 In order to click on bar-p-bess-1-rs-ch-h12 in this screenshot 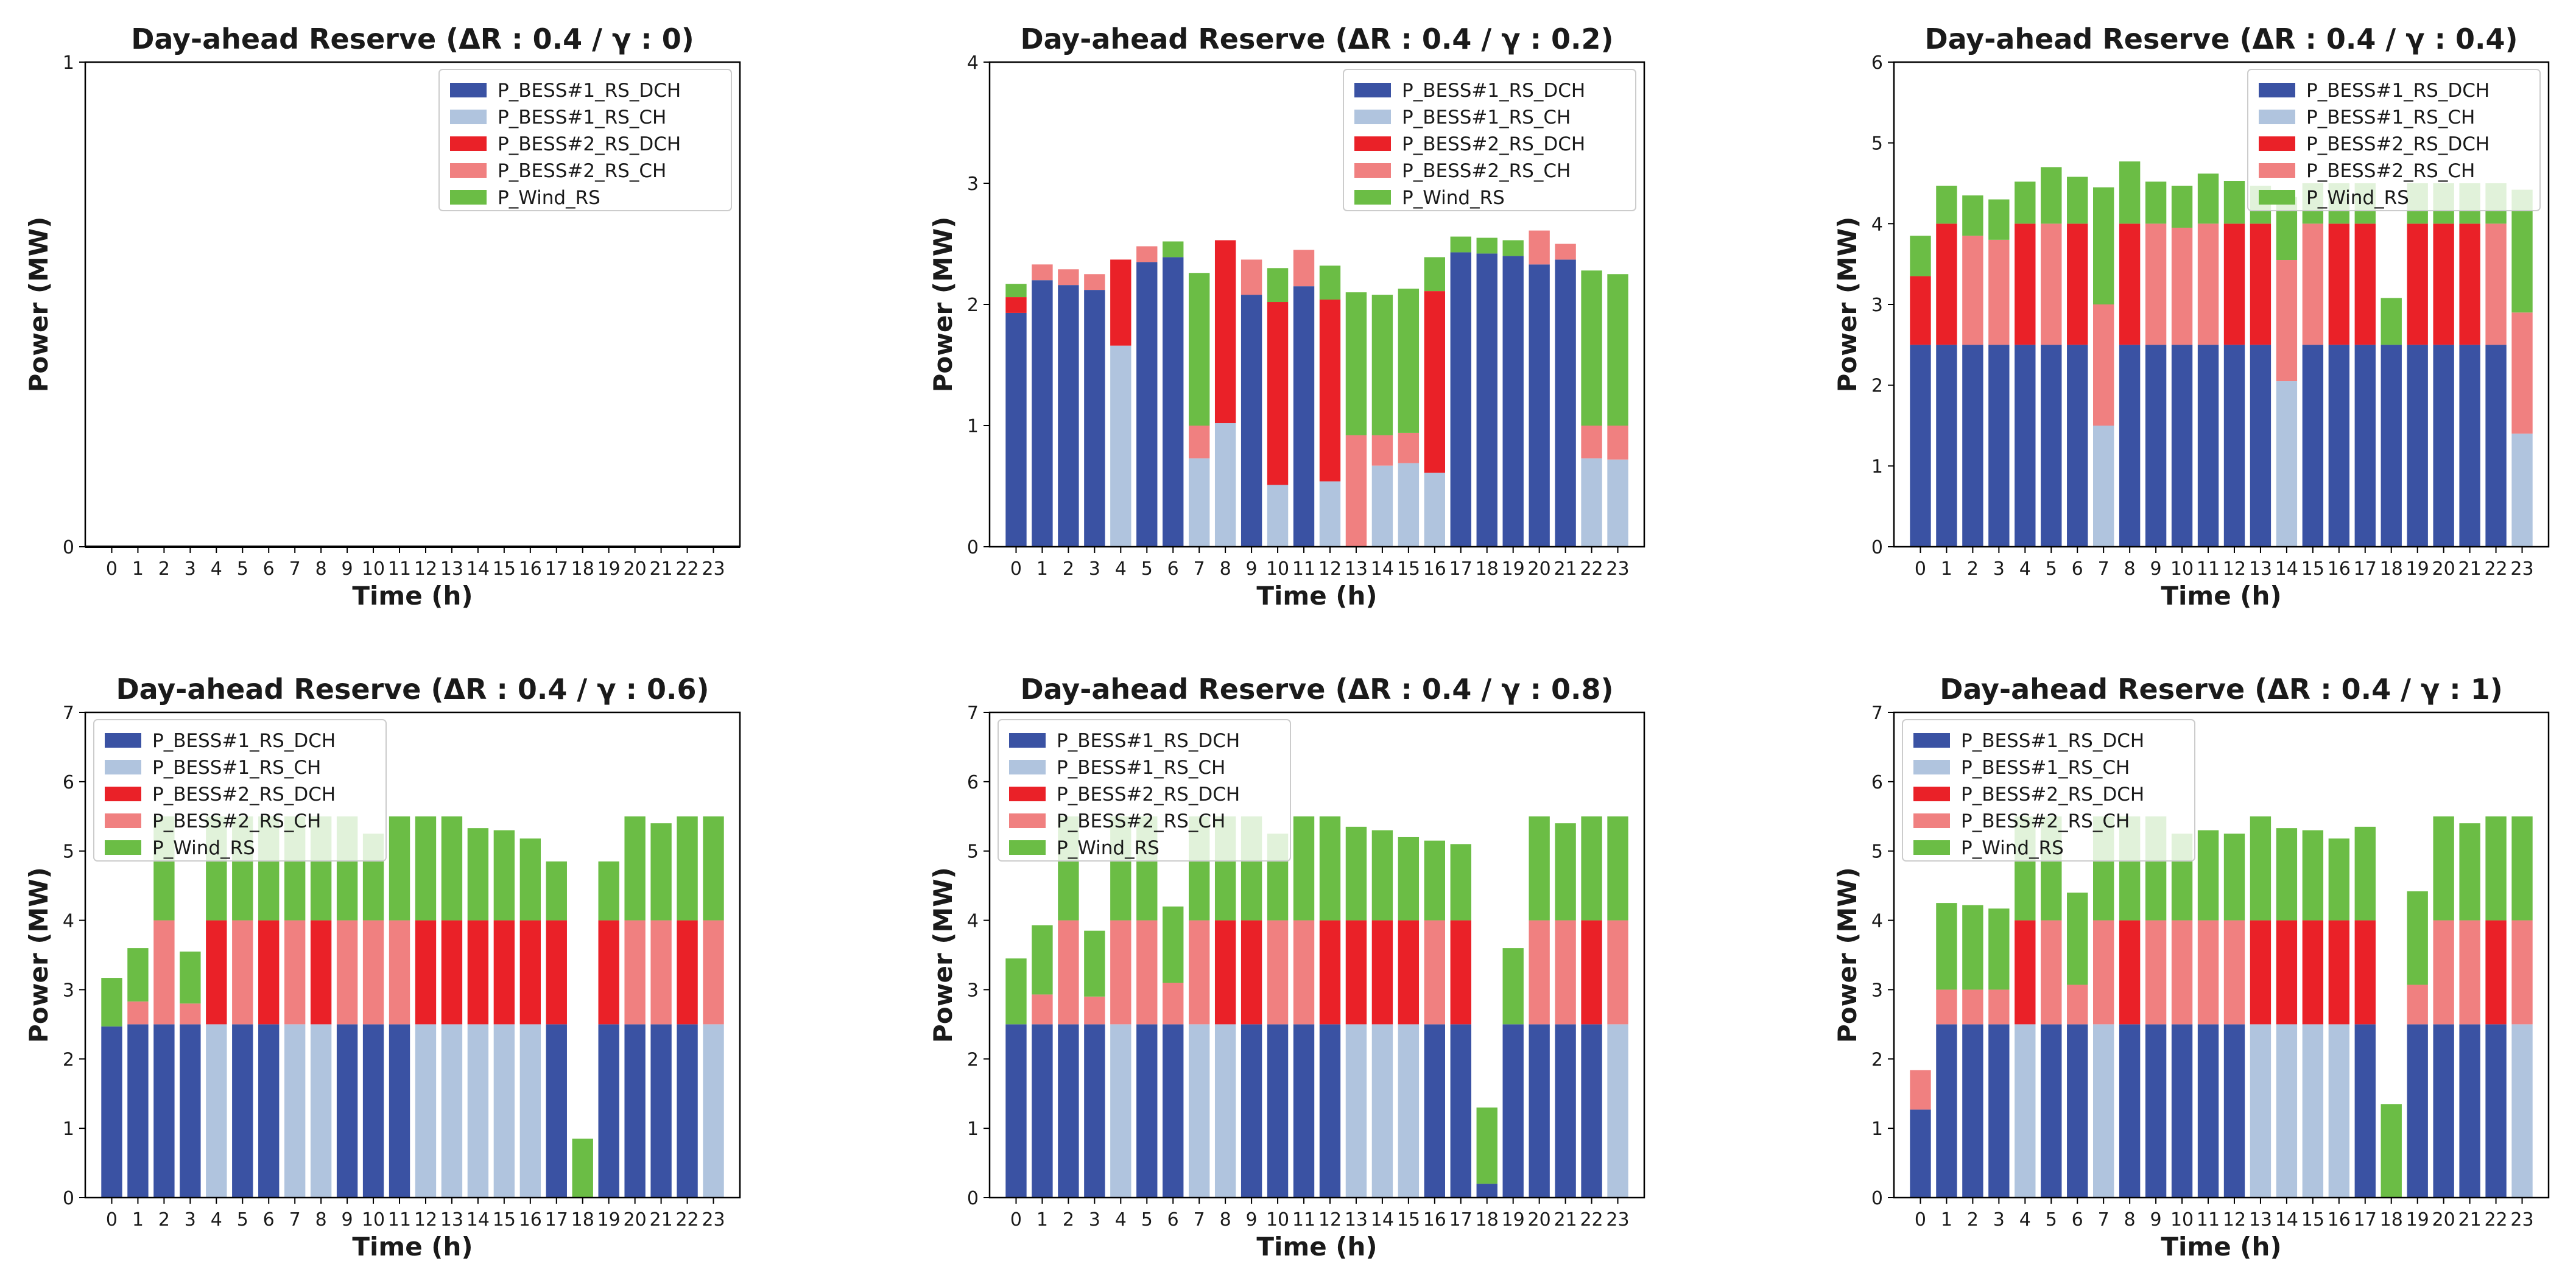, I will do `click(426, 1111)`.